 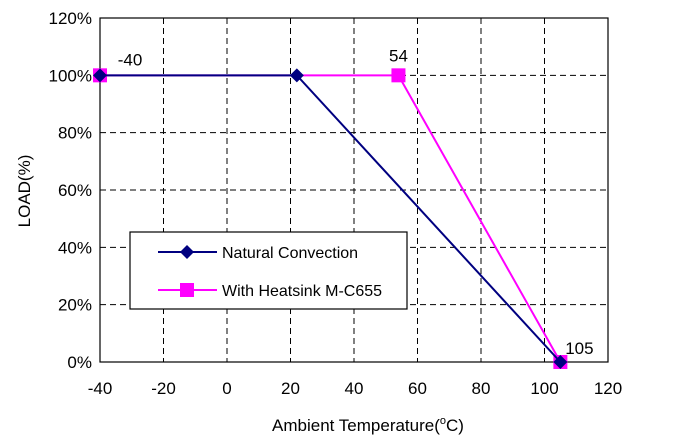 I want to click on x-tick-label: 120, so click(x=608, y=388).